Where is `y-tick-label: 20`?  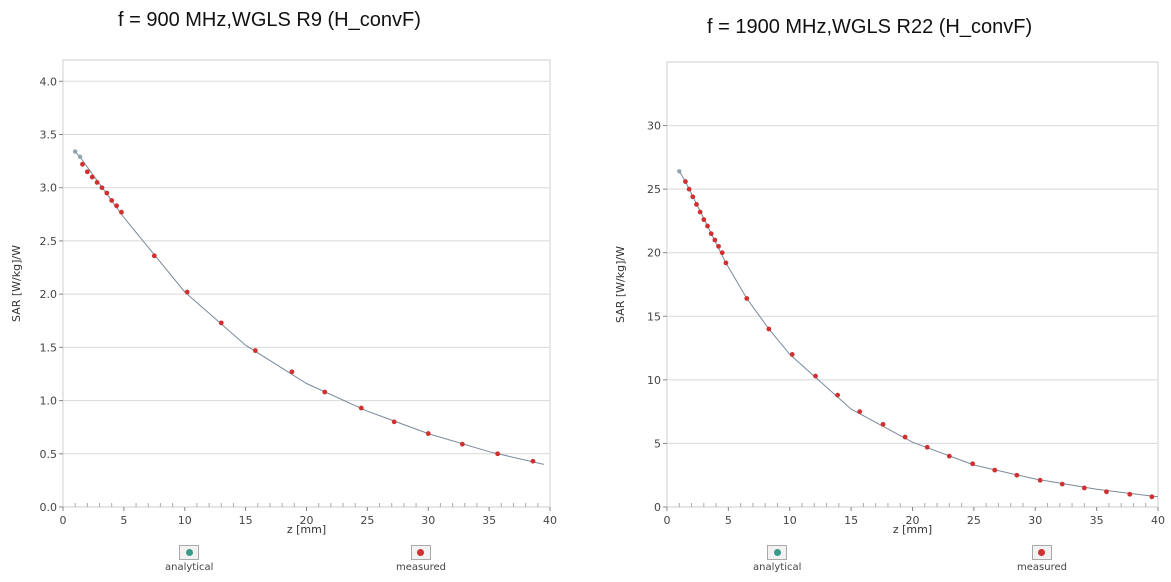 y-tick-label: 20 is located at coordinates (654, 253).